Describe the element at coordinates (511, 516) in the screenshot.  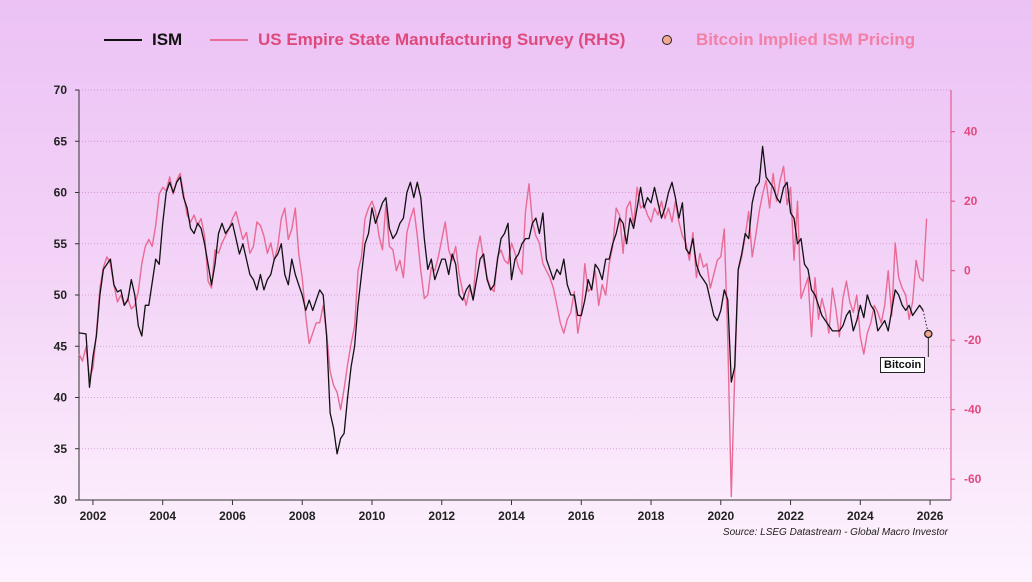
I see `x-tick-label: 2014` at that location.